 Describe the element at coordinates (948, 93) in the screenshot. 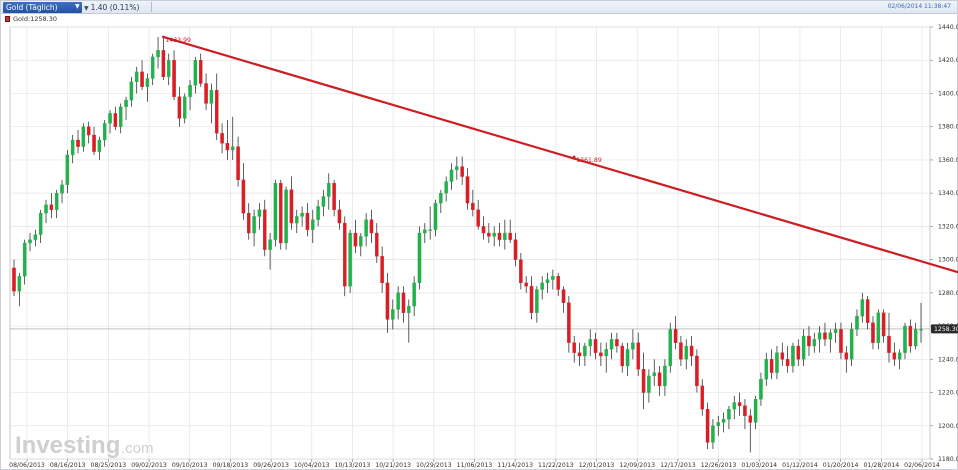

I see `y-tick-label: 1400.00` at that location.